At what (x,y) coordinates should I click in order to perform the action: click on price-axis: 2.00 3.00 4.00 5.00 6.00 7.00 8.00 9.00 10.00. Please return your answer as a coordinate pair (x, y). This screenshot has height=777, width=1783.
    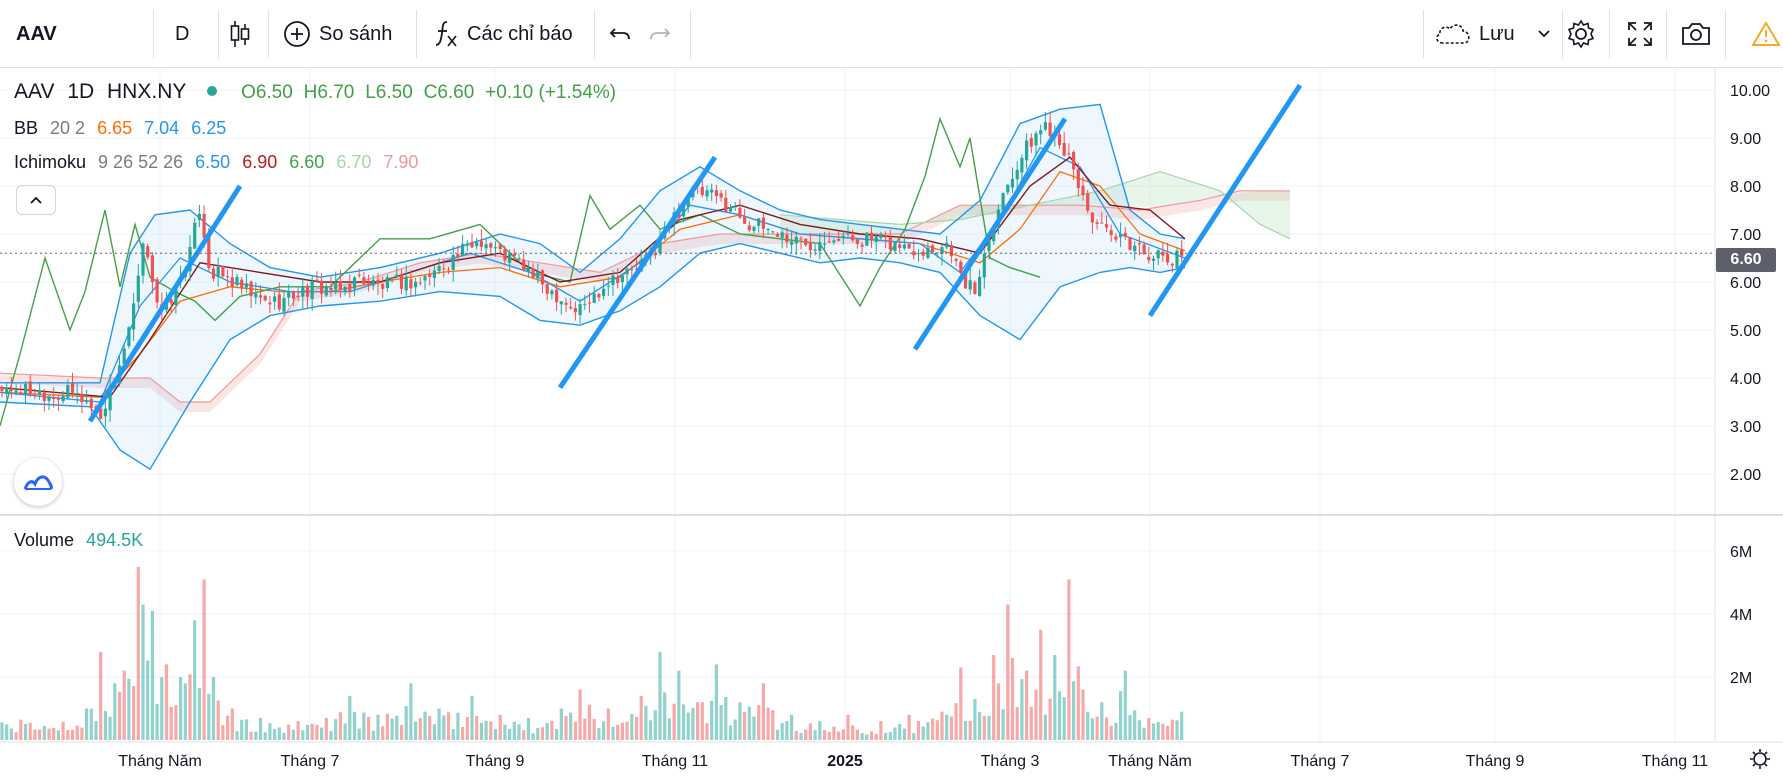
    Looking at the image, I should click on (1750, 283).